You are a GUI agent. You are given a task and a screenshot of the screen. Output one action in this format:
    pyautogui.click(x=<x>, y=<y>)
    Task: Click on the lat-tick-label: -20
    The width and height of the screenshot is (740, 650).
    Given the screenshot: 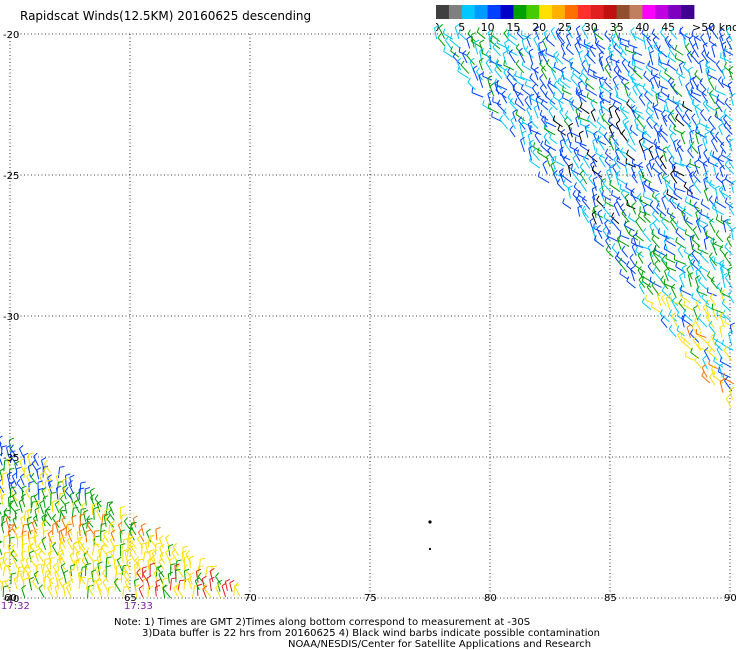 What is the action you would take?
    pyautogui.click(x=11, y=35)
    